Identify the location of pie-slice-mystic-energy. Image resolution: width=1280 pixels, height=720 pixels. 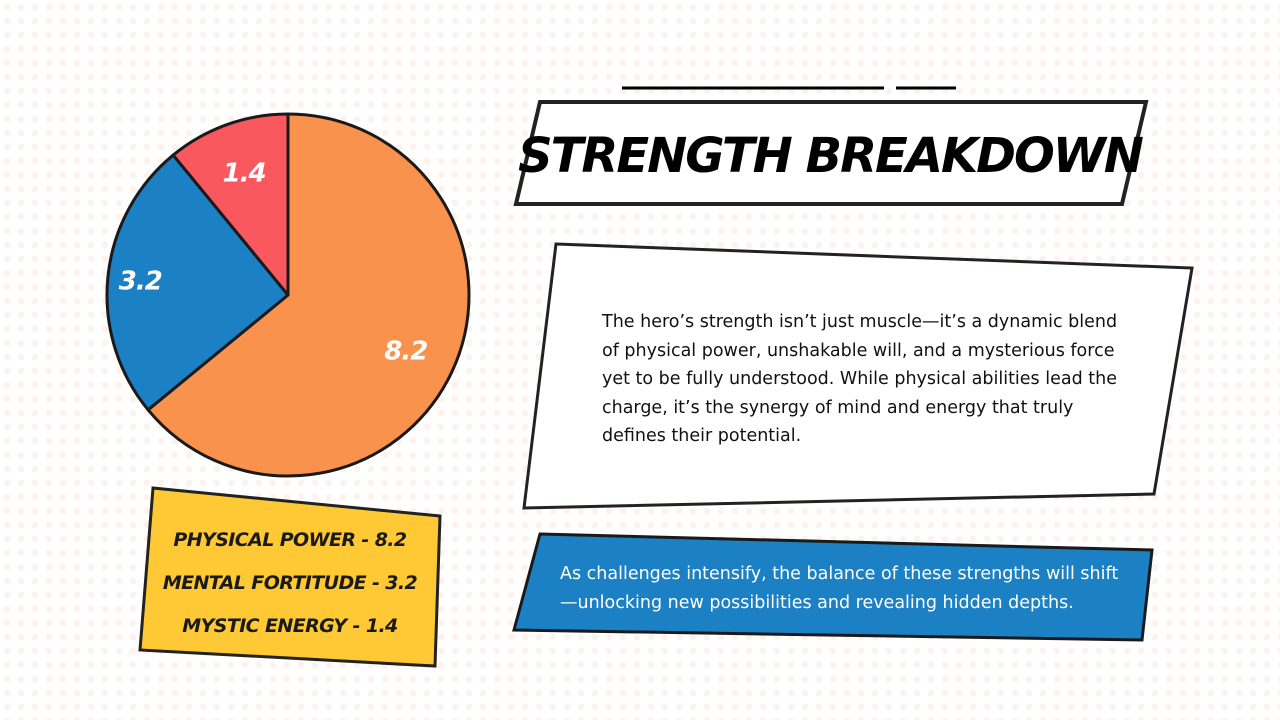
(230, 204).